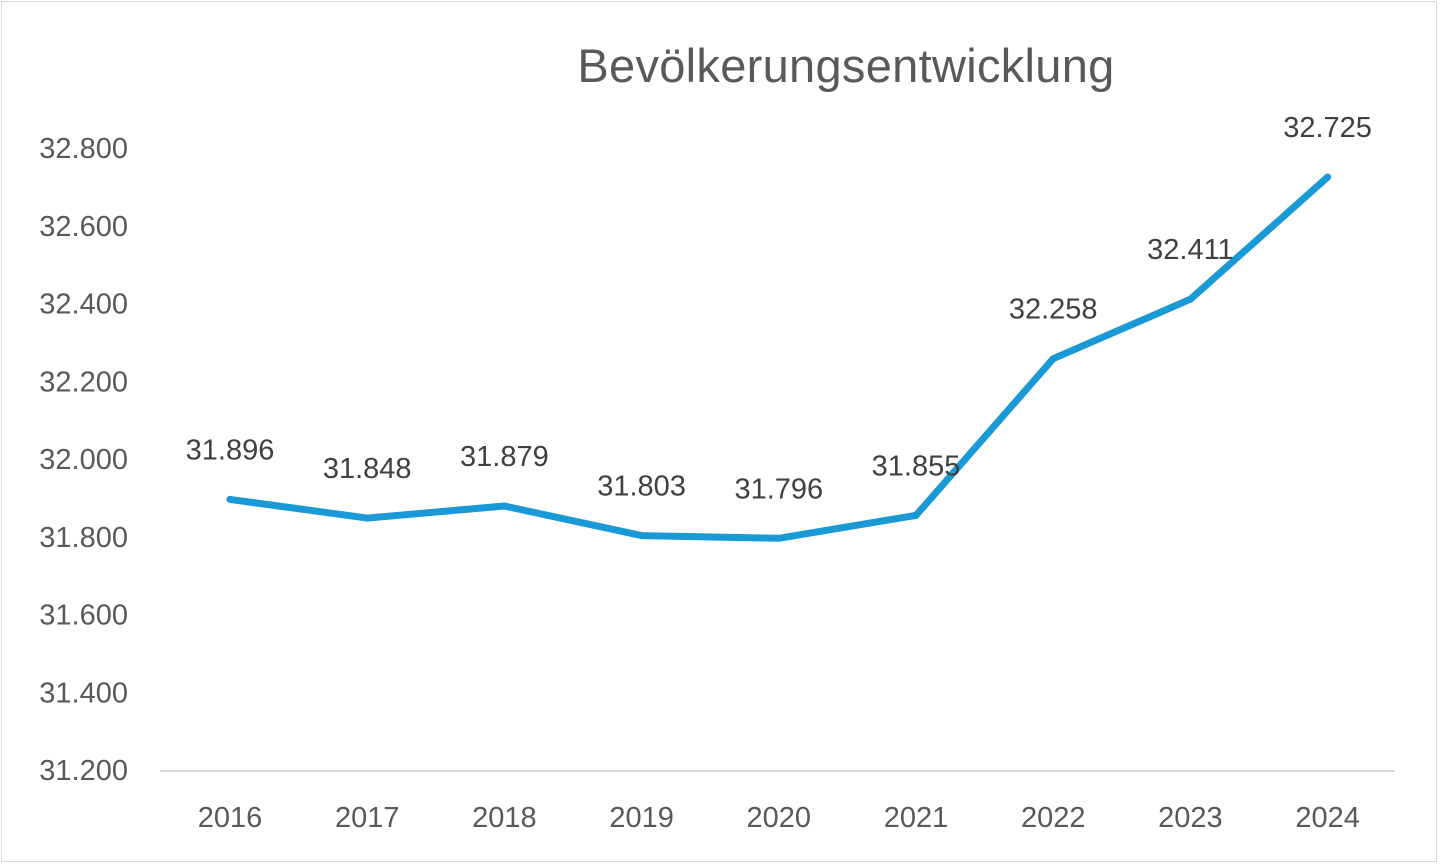 The image size is (1440, 865). What do you see at coordinates (1053, 818) in the screenshot?
I see `x-tick-label: 2022` at bounding box center [1053, 818].